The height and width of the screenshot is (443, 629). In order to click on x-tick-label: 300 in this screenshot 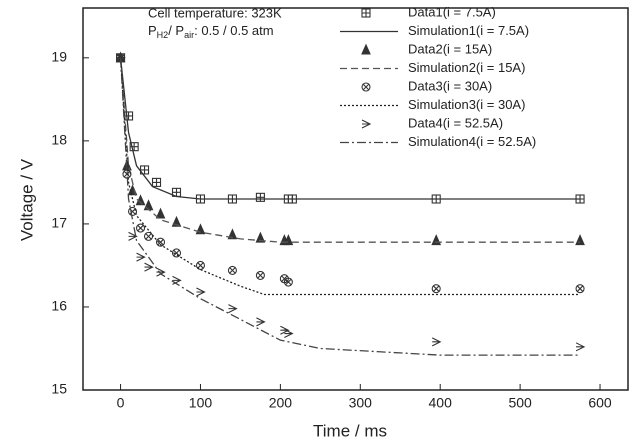, I will do `click(361, 403)`.